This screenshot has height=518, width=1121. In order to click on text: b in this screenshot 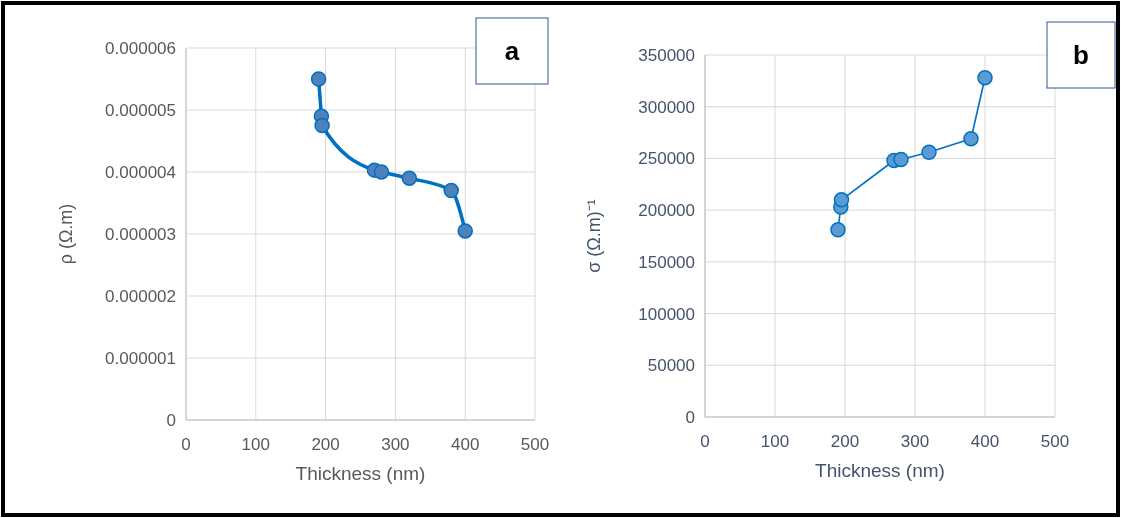, I will do `click(1081, 55)`.